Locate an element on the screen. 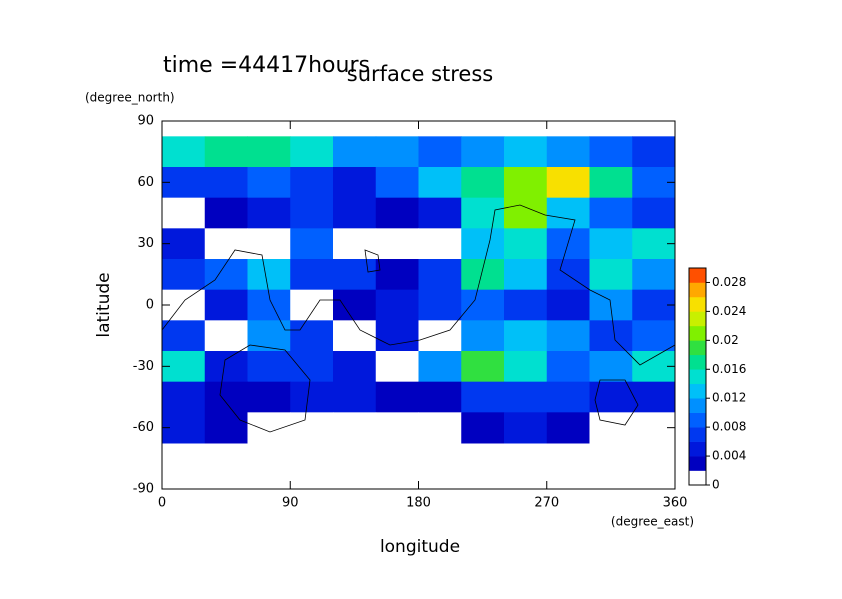 The image size is (842, 599). colorbar-tick-label: 0.016 is located at coordinates (729, 369).